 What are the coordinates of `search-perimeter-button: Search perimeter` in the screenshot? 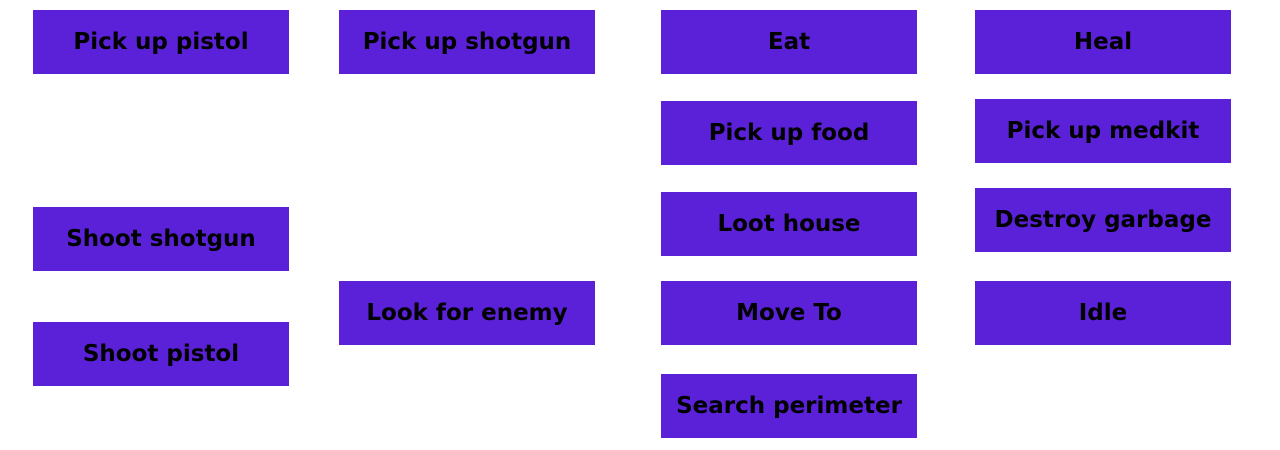 It's located at (789, 406).